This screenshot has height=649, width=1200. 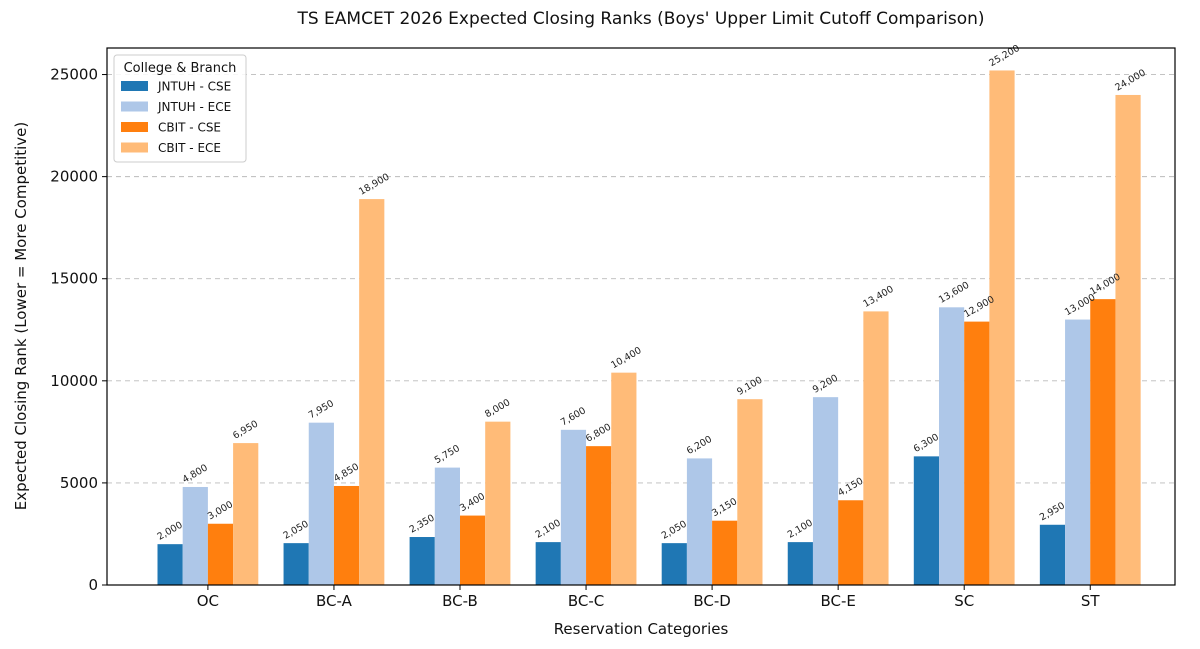 I want to click on y-tick-label: 10000, so click(x=74, y=381).